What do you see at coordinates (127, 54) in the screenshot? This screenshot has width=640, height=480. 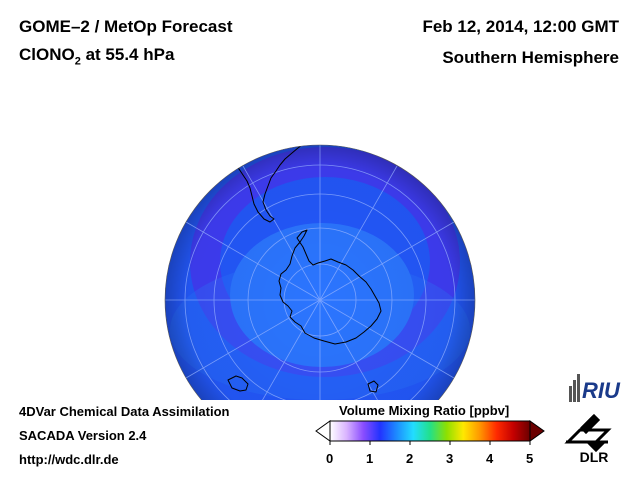 I see `species-pressure: at 55.4 hPa` at bounding box center [127, 54].